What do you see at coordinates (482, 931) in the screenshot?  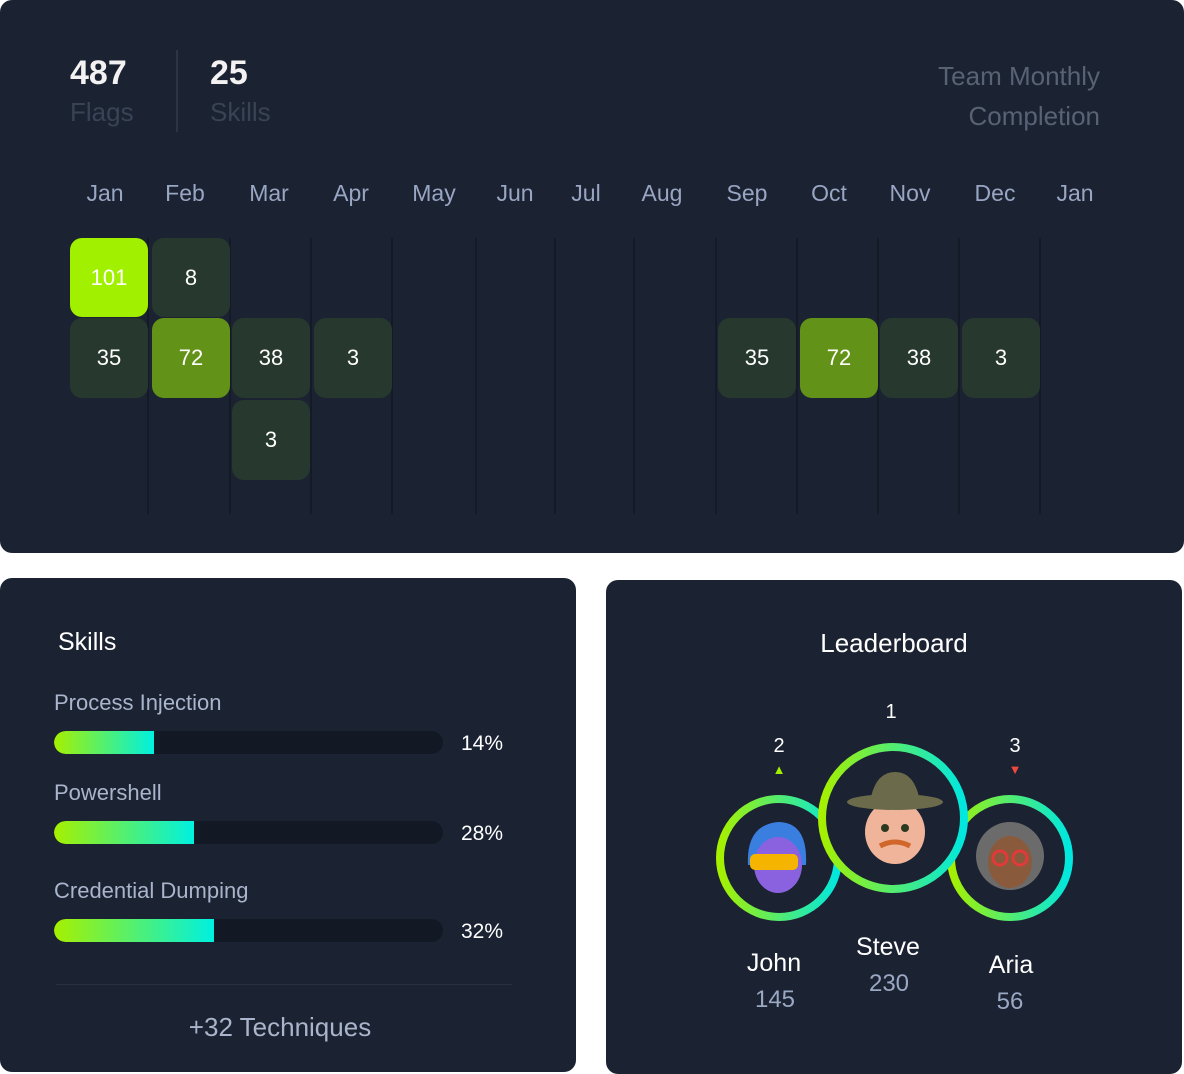 I see `skill-percent: 32%` at bounding box center [482, 931].